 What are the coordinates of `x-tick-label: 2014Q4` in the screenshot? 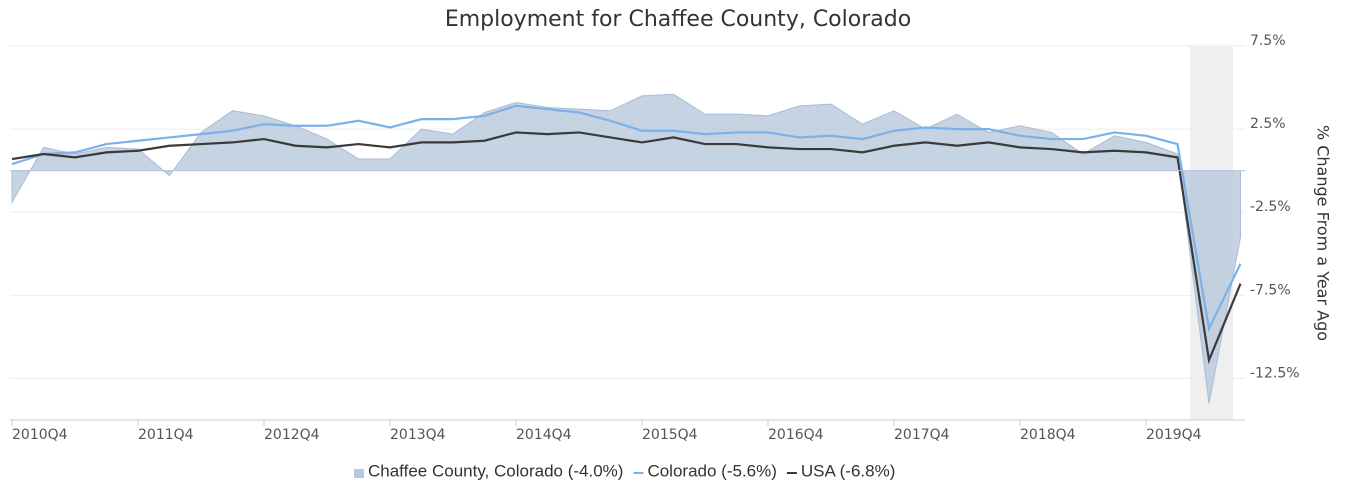 It's located at (544, 435).